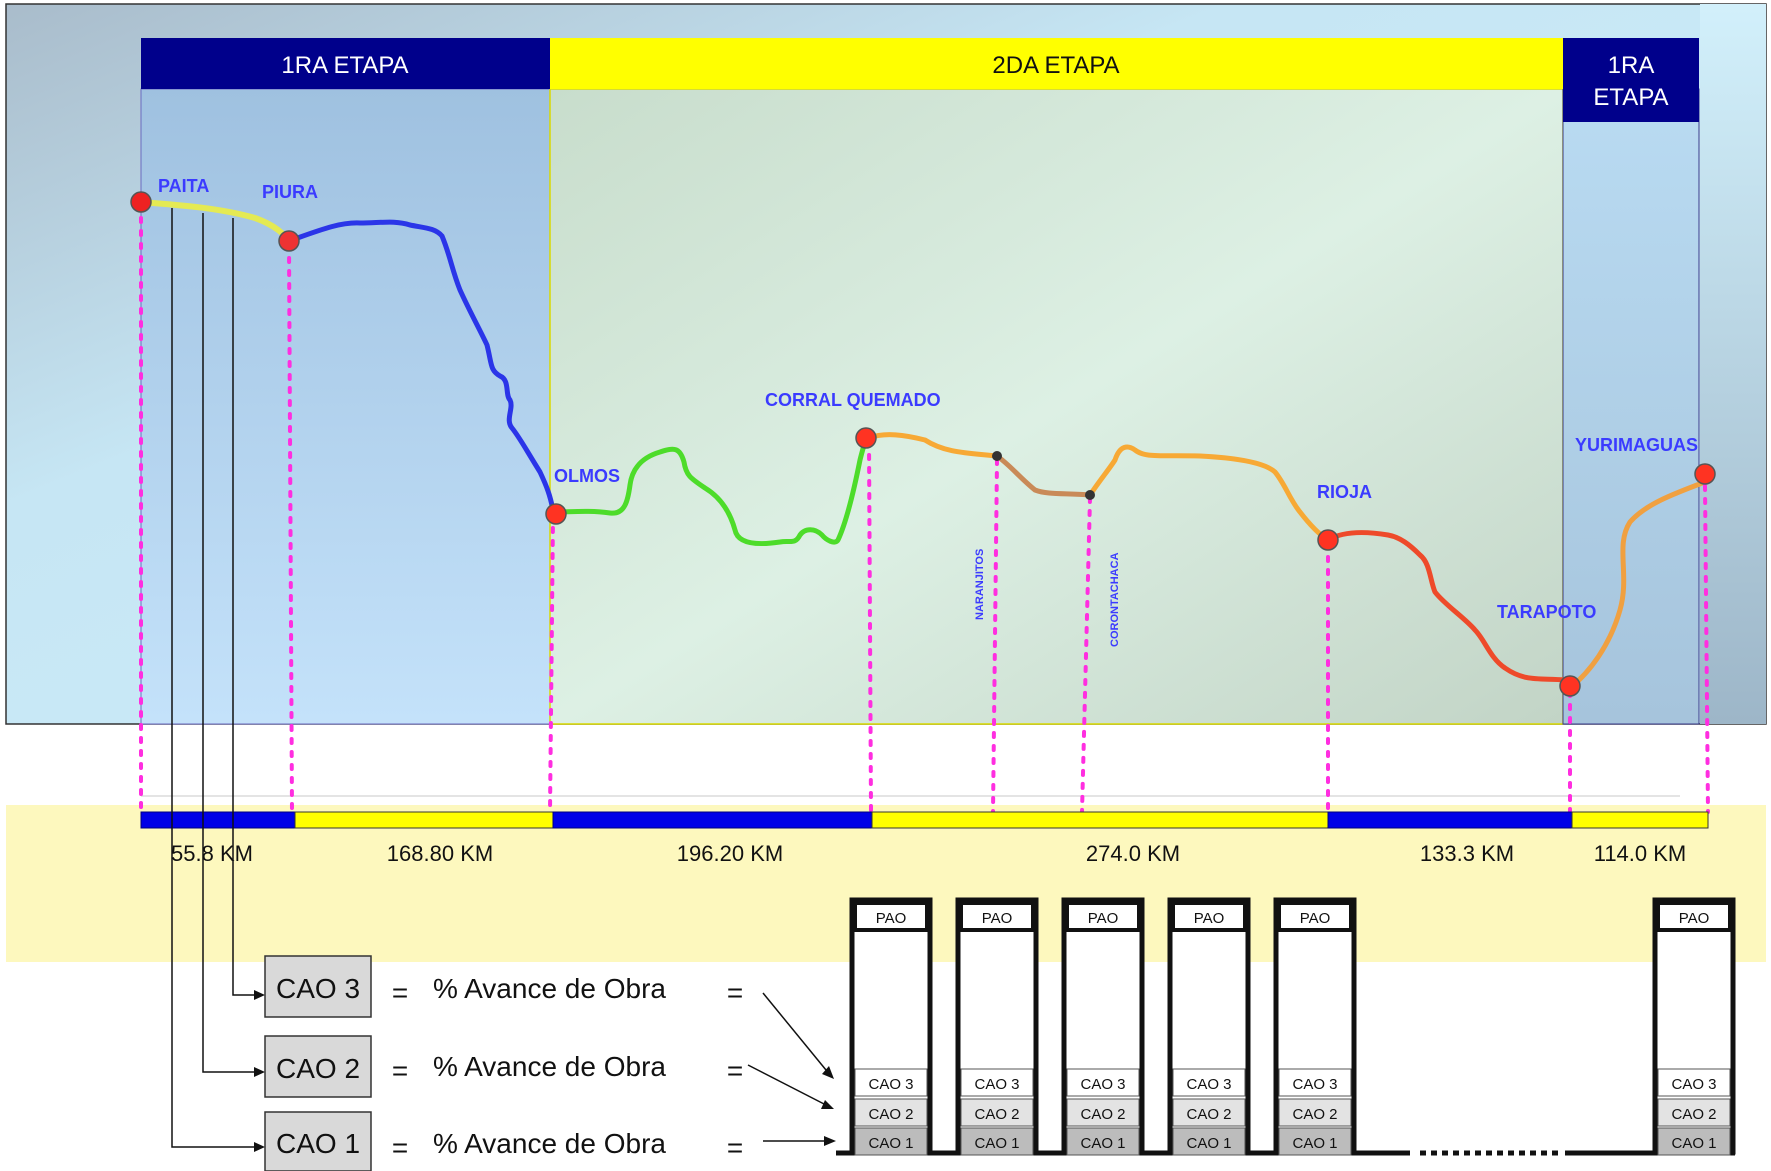 This screenshot has height=1171, width=1771. I want to click on route-rioja-tarapoto, so click(1449, 610).